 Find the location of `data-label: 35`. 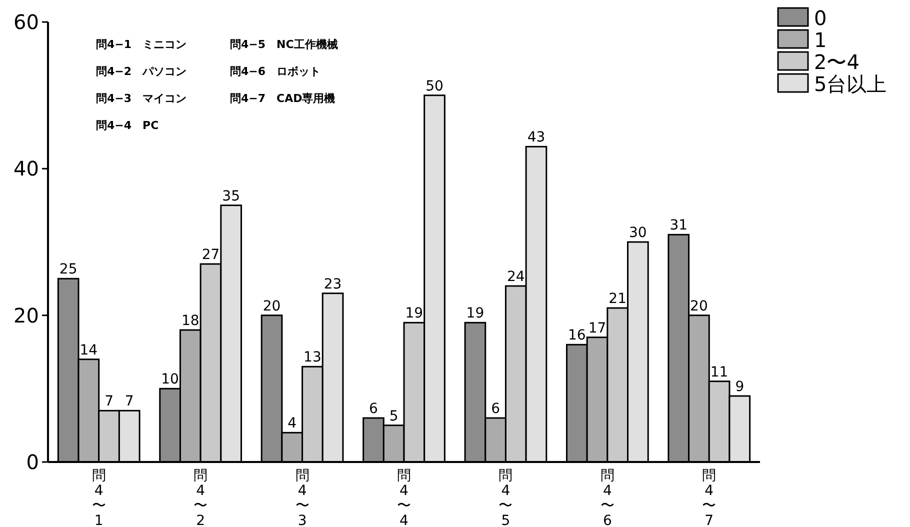

data-label: 35 is located at coordinates (231, 196).